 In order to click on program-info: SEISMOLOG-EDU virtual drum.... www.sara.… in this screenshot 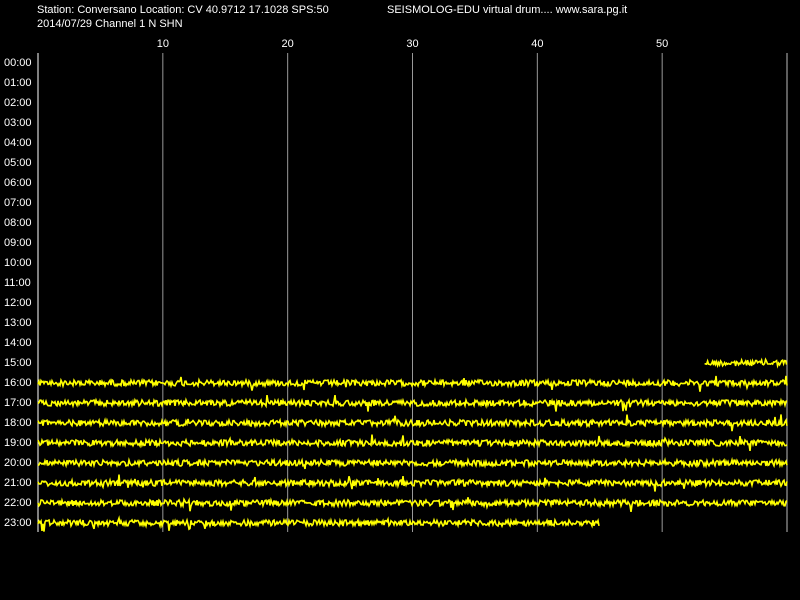, I will do `click(507, 10)`.